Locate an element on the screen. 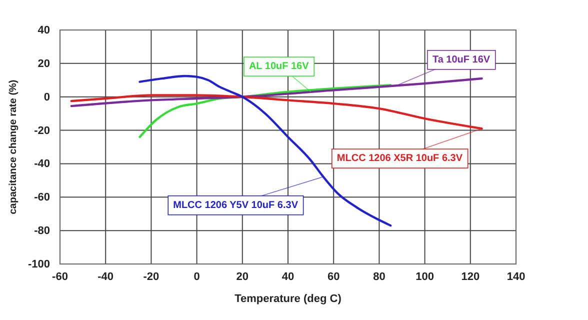 The width and height of the screenshot is (588, 320). x-tick-label: 140 is located at coordinates (516, 276).